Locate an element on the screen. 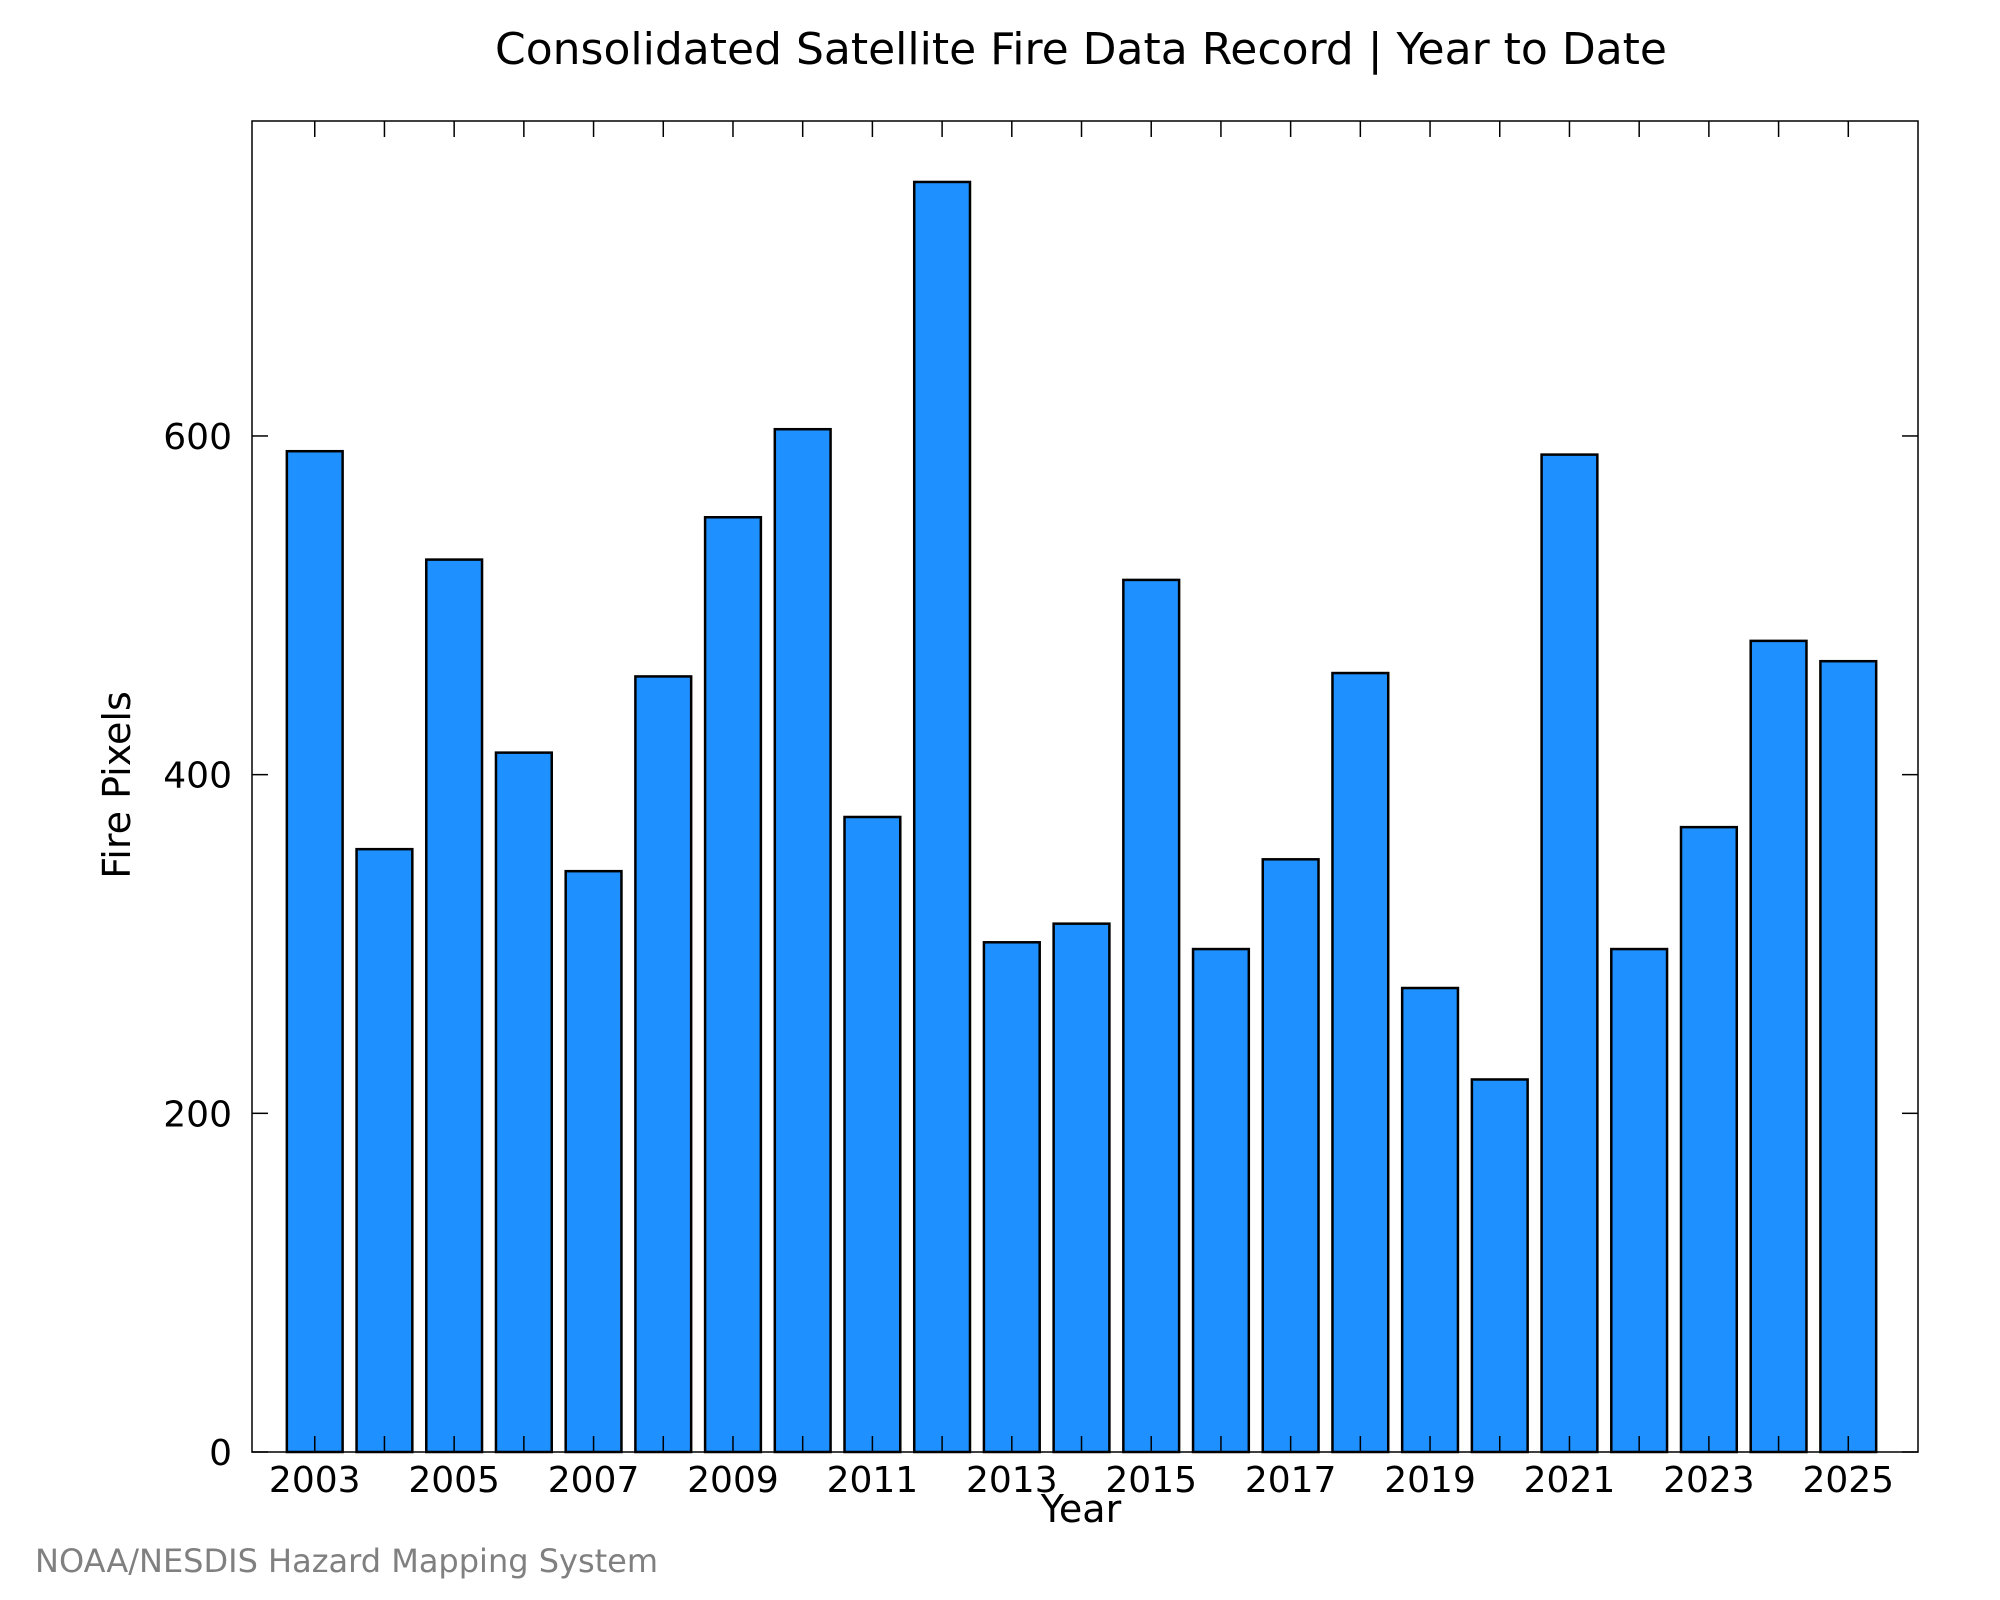 The height and width of the screenshot is (1600, 2000). x-tick-label-2005: 2005 is located at coordinates (454, 1480).